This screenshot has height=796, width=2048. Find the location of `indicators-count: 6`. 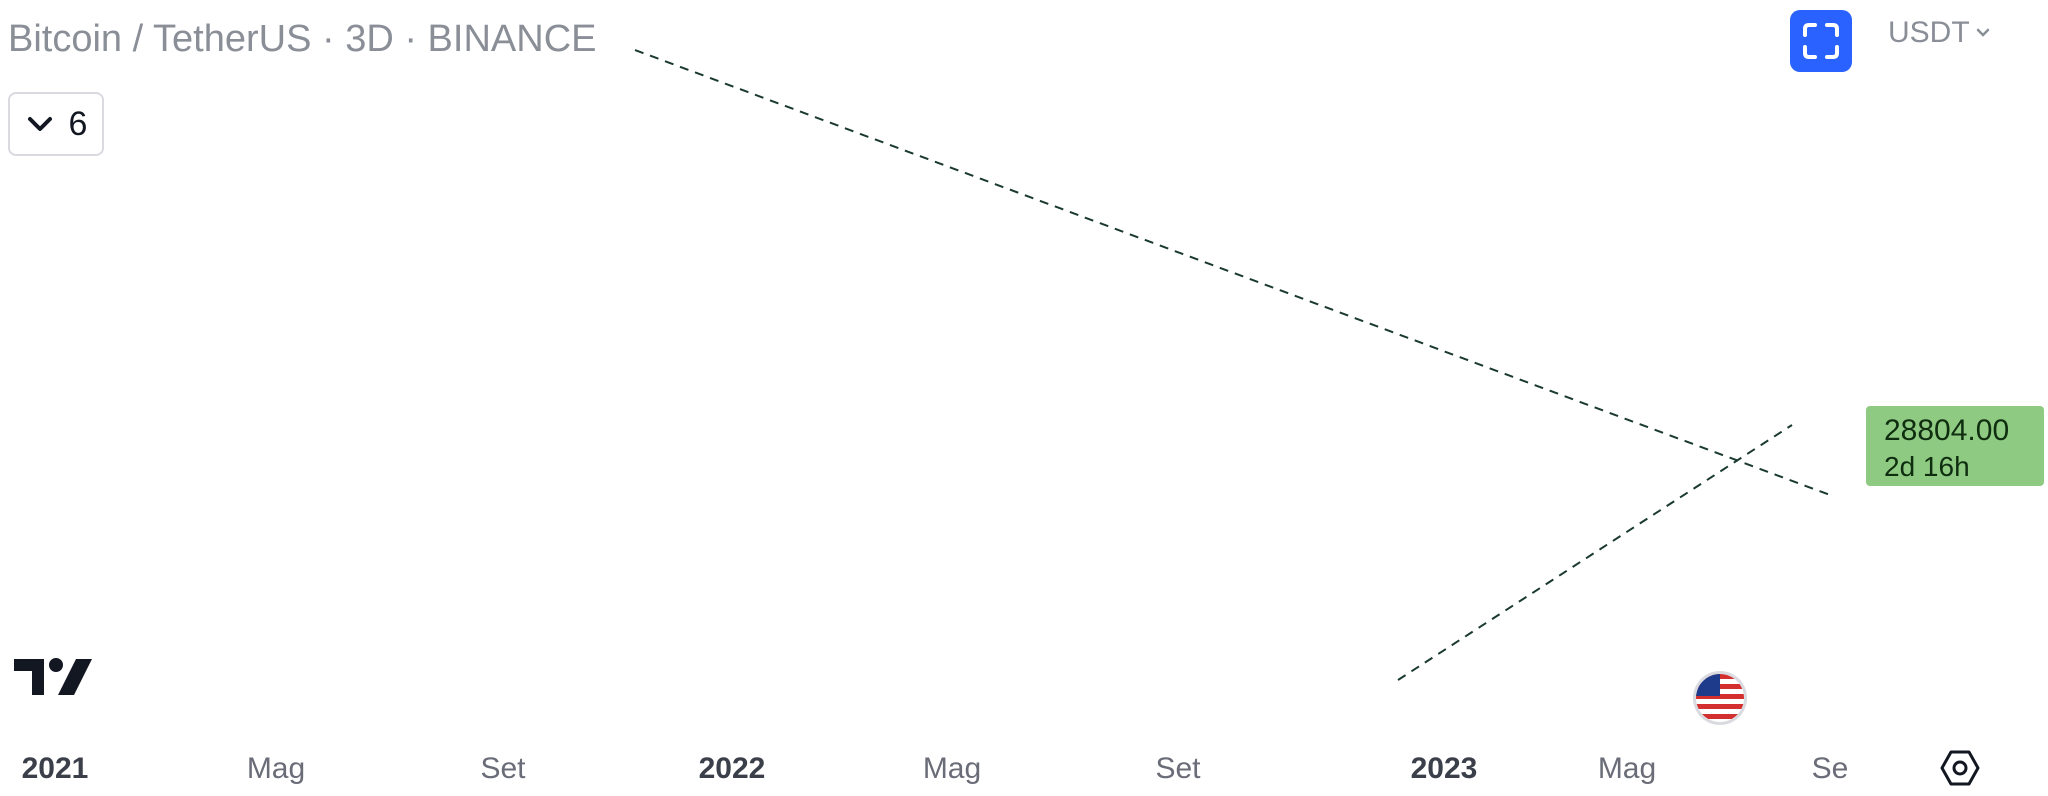

indicators-count: 6 is located at coordinates (78, 123).